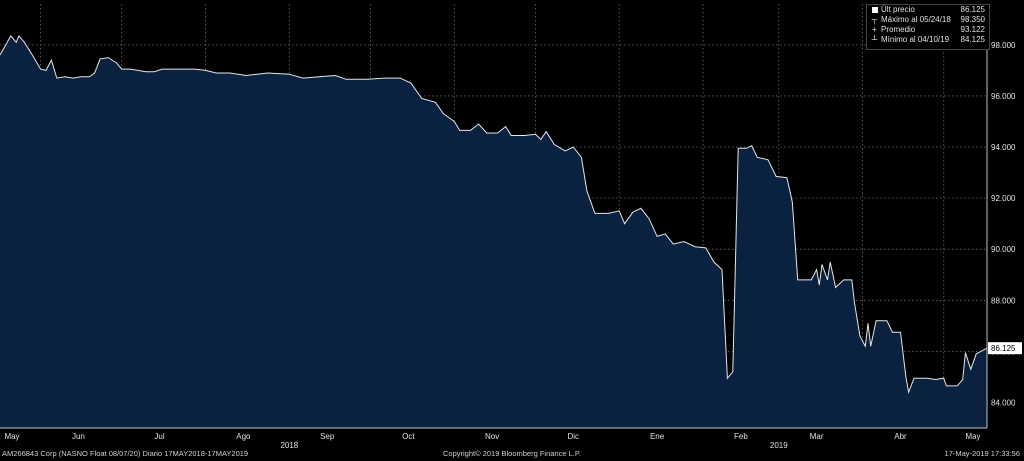 The width and height of the screenshot is (1024, 461). Describe the element at coordinates (289, 445) in the screenshot. I see `year-label: 2018` at that location.